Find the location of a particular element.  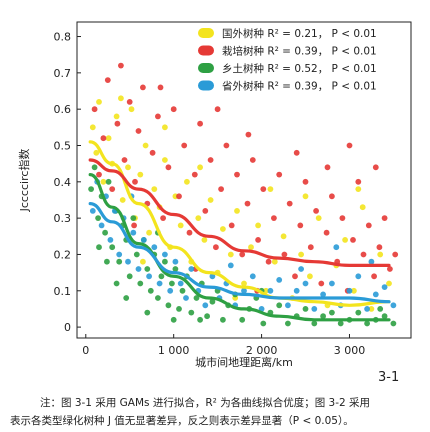

y-axis-label: Jccccirc指数 is located at coordinates (24, 181).